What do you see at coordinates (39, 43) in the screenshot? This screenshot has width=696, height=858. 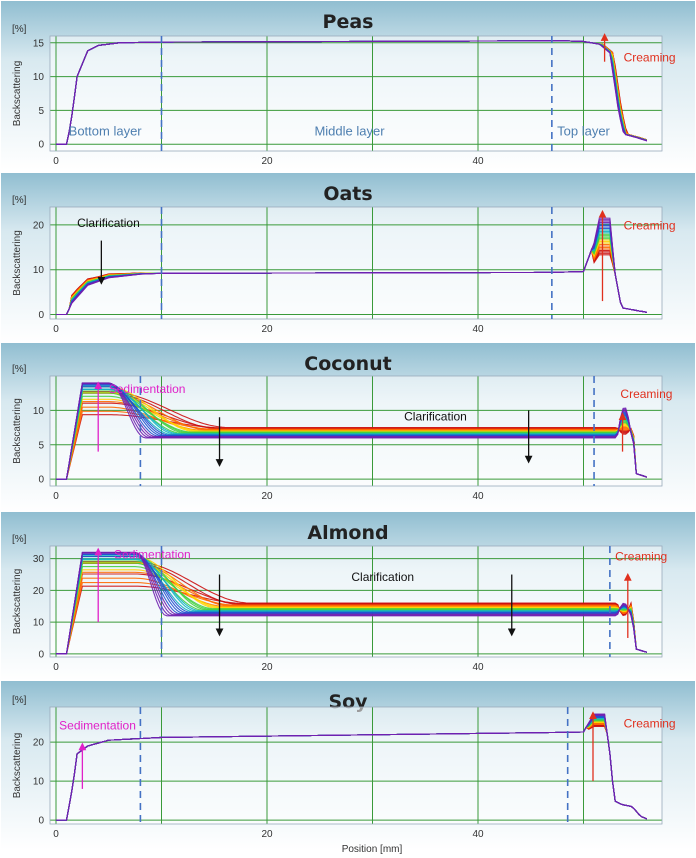 I see `y-tick-label: 15` at bounding box center [39, 43].